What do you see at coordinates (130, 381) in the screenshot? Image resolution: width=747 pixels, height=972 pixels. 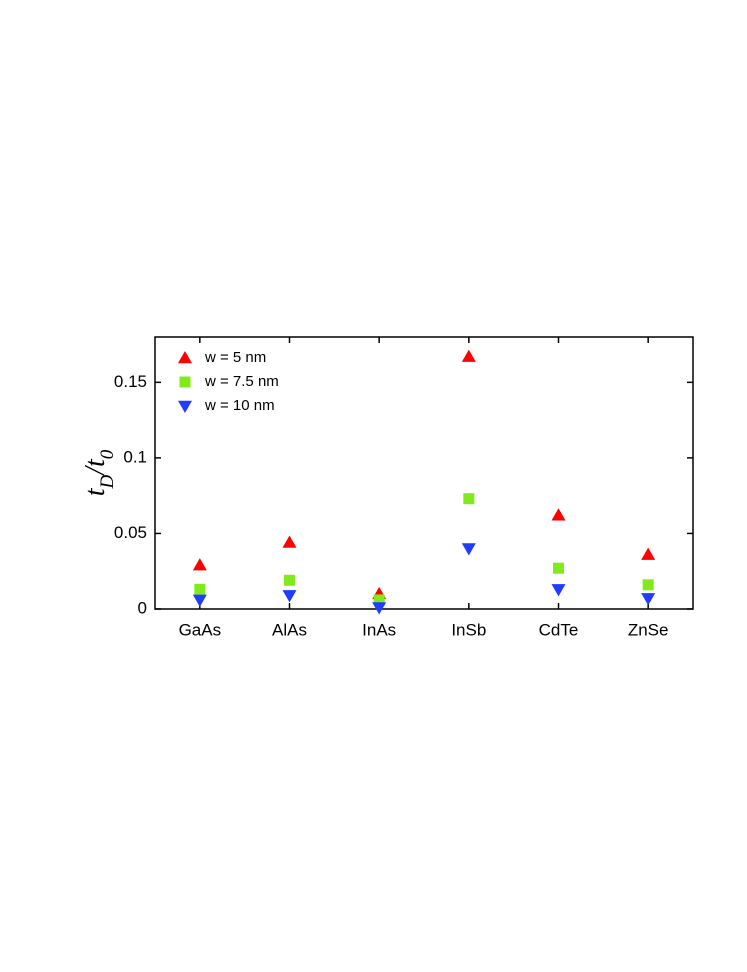 I see `y-tick-label: 0.15` at bounding box center [130, 381].